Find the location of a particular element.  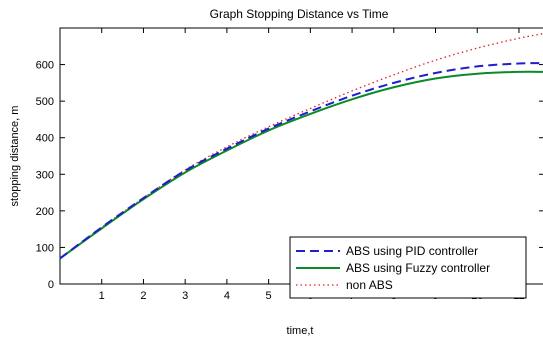

y-axis-label: stopping distance, m is located at coordinates (15, 156).